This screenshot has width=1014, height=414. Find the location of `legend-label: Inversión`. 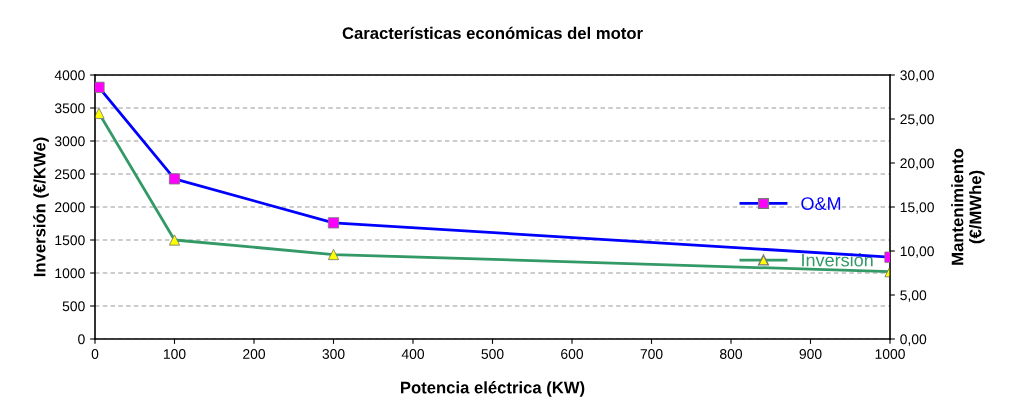

legend-label: Inversión is located at coordinates (837, 260).